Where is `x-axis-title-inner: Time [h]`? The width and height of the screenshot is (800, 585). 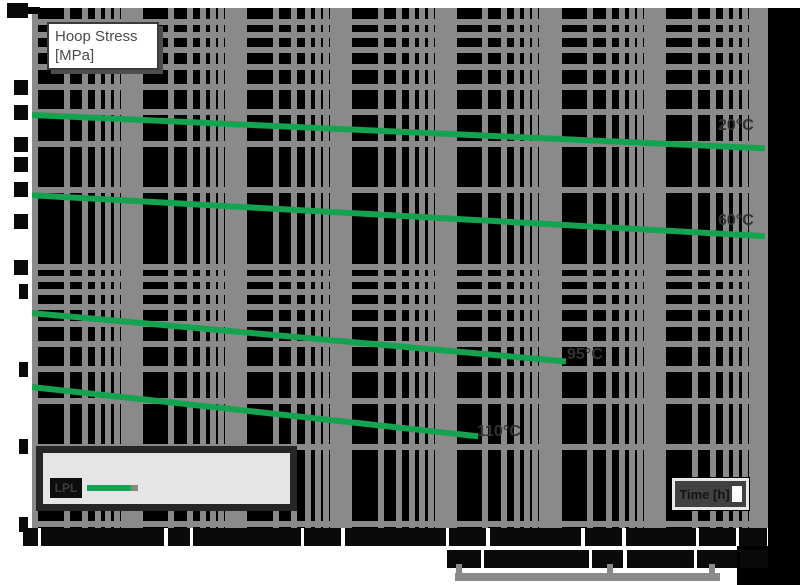
x-axis-title-inner: Time [h] is located at coordinates (710, 494).